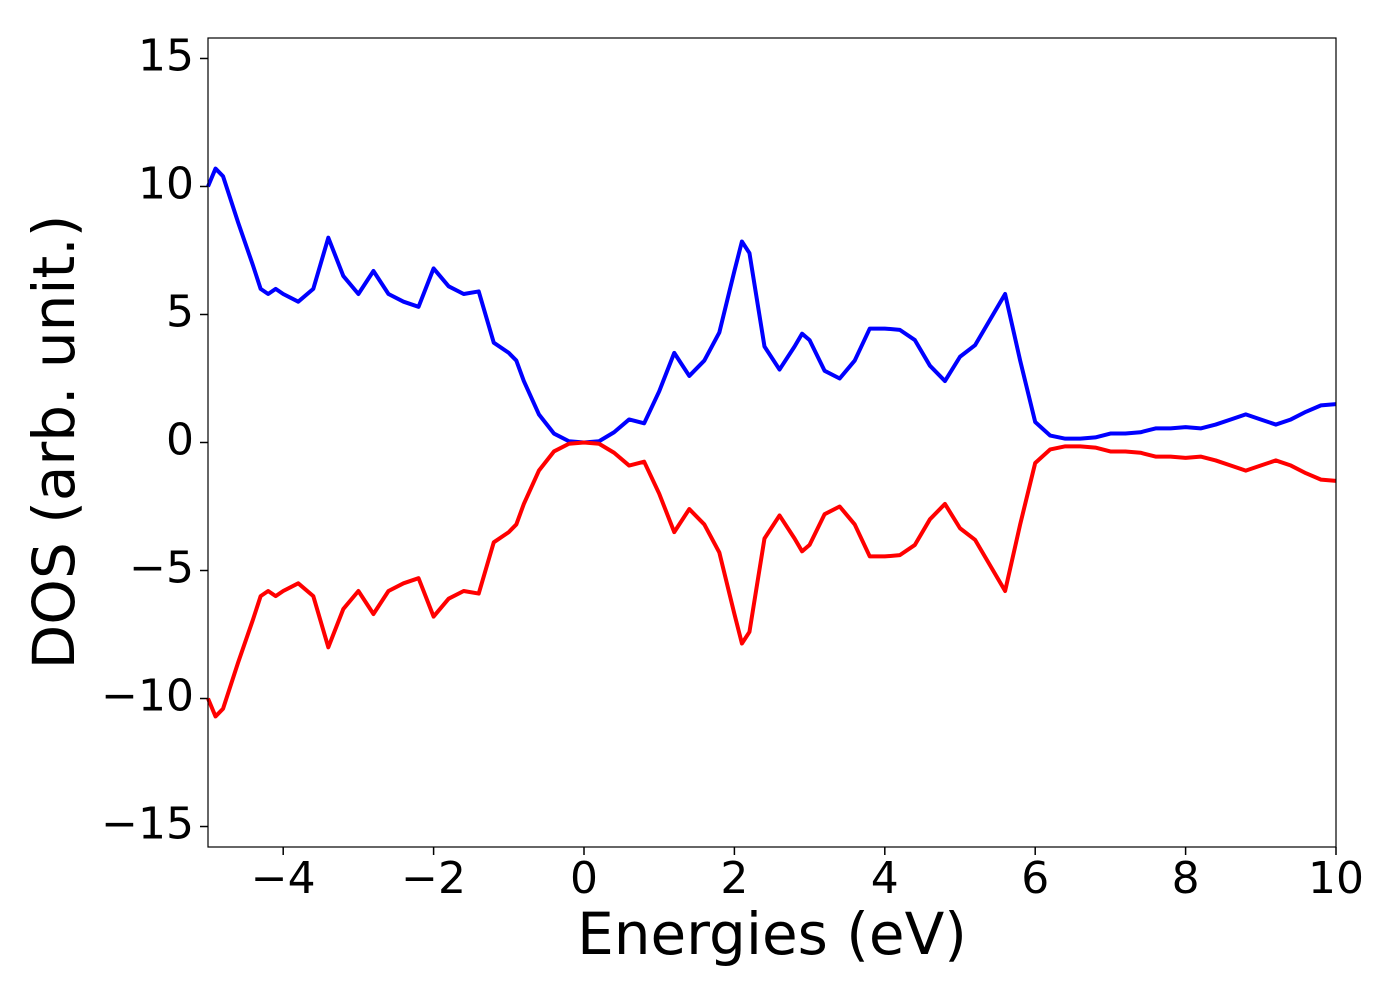  I want to click on y-tick-label: −5, so click(161, 568).